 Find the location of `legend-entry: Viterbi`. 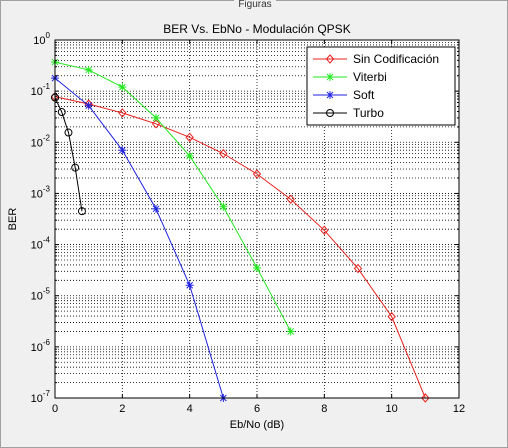

legend-entry: Viterbi is located at coordinates (350, 77).